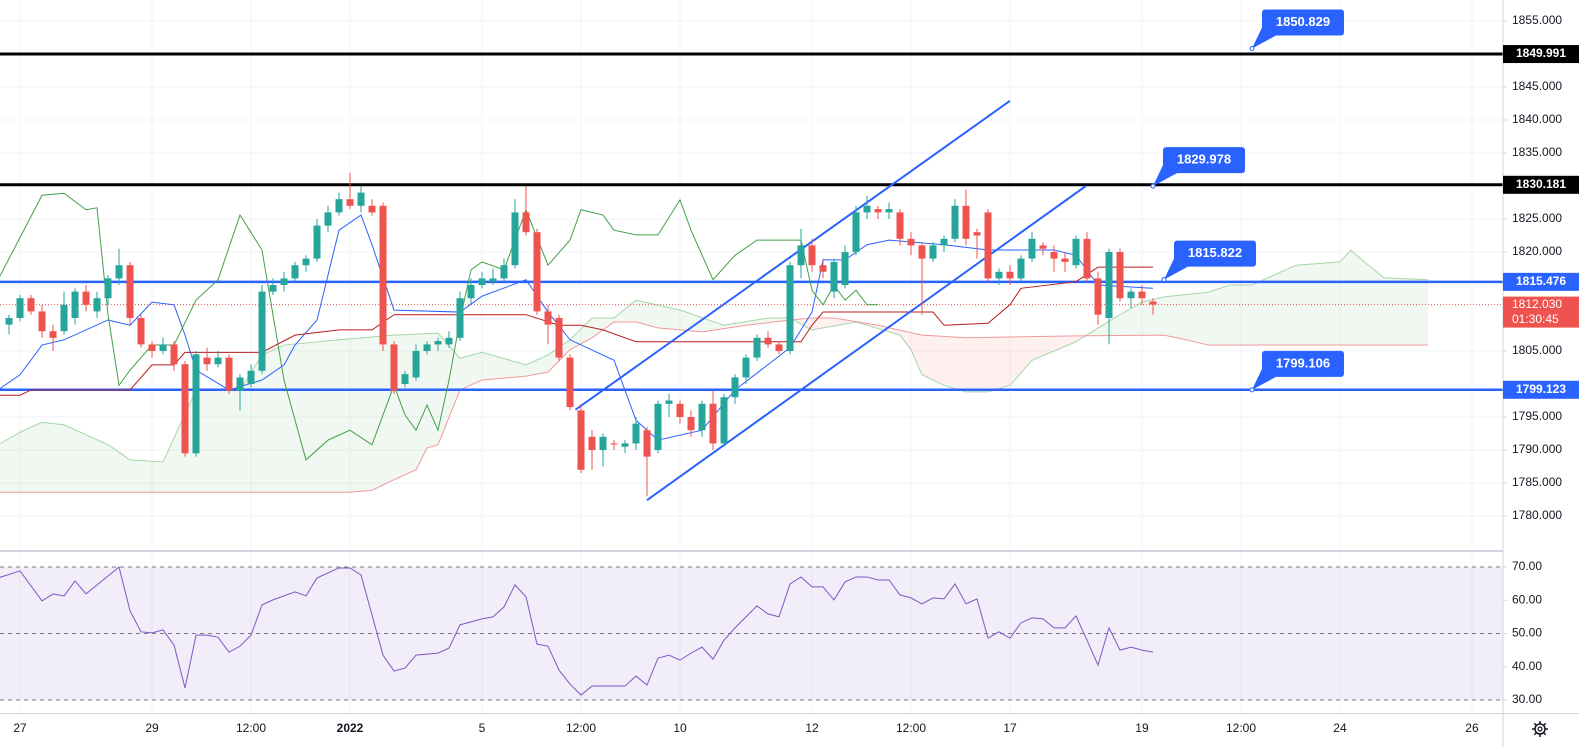  Describe the element at coordinates (1537, 449) in the screenshot. I see `y-tick-label: 1790.000` at that location.